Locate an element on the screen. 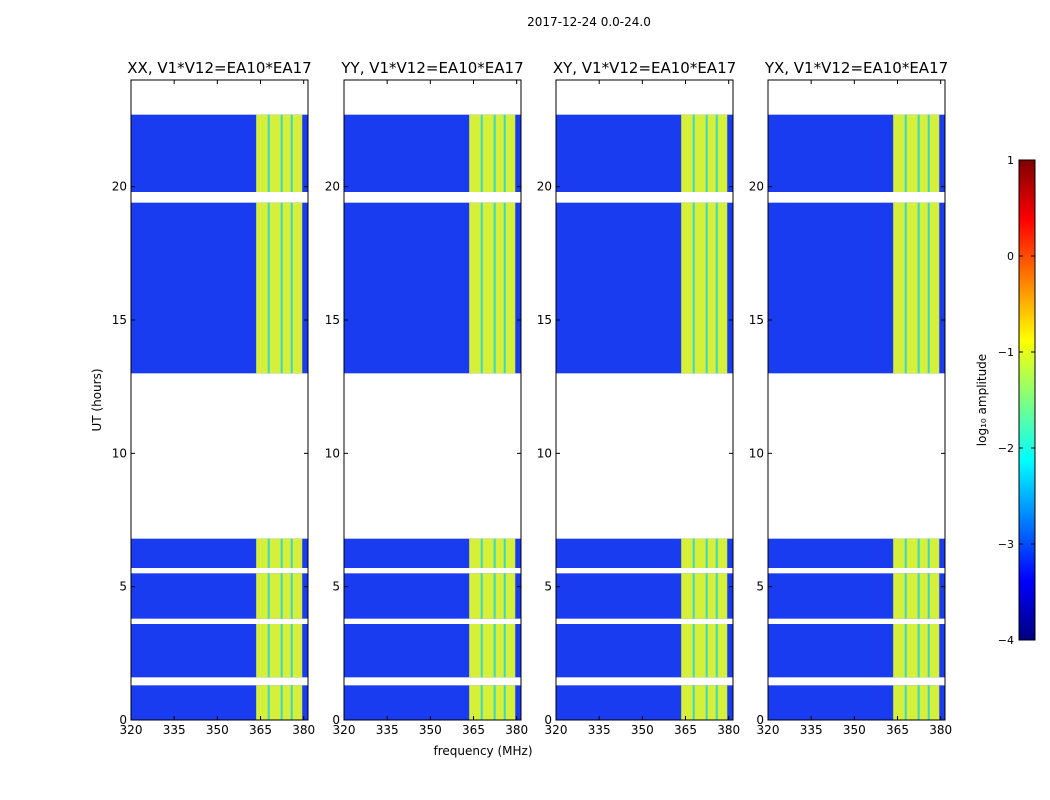 Image resolution: width=1050 pixels, height=800 pixels. x-tick-label: 350 is located at coordinates (217, 730).